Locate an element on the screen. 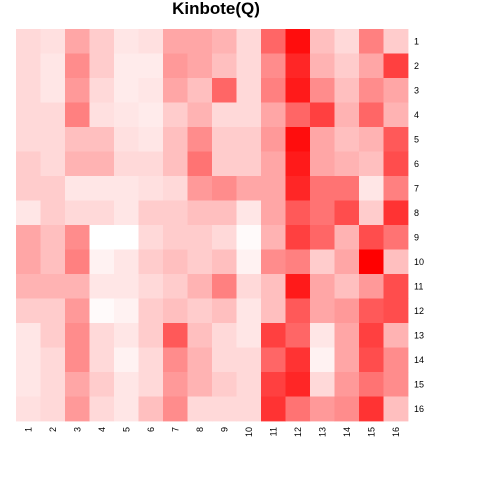 The image size is (480, 480). heatmap-cell-r8-c10 is located at coordinates (249, 213).